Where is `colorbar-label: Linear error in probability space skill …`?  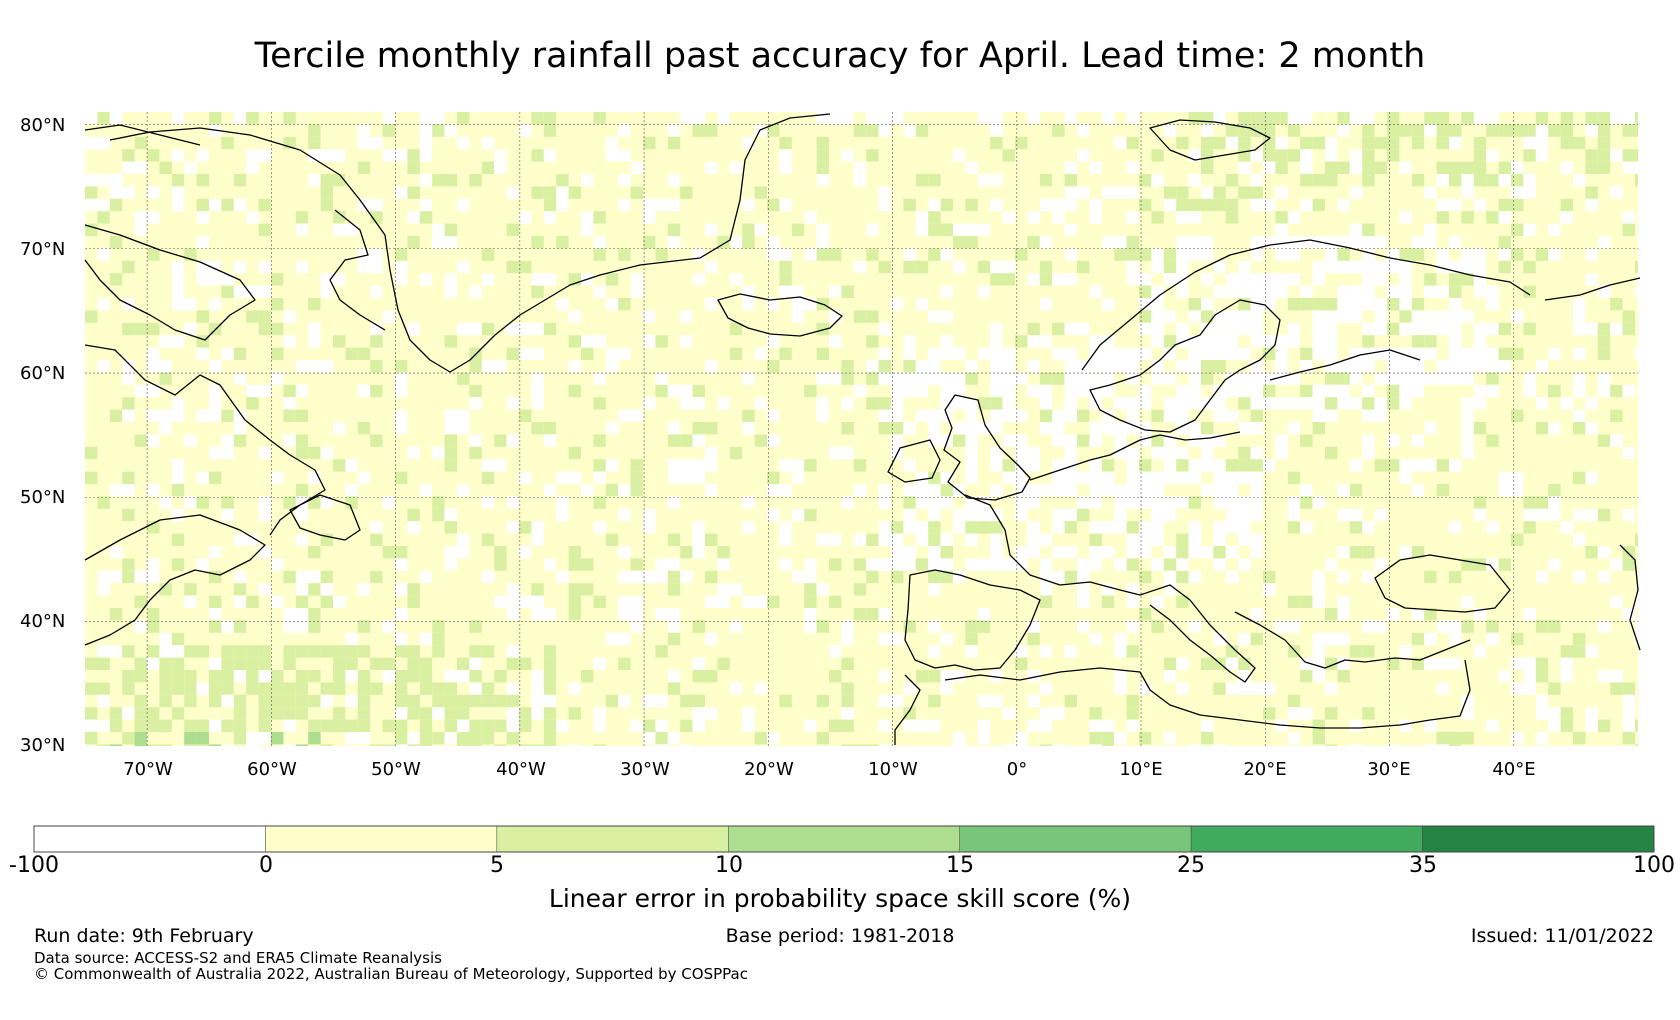 colorbar-label: Linear error in probability space skill … is located at coordinates (840, 898).